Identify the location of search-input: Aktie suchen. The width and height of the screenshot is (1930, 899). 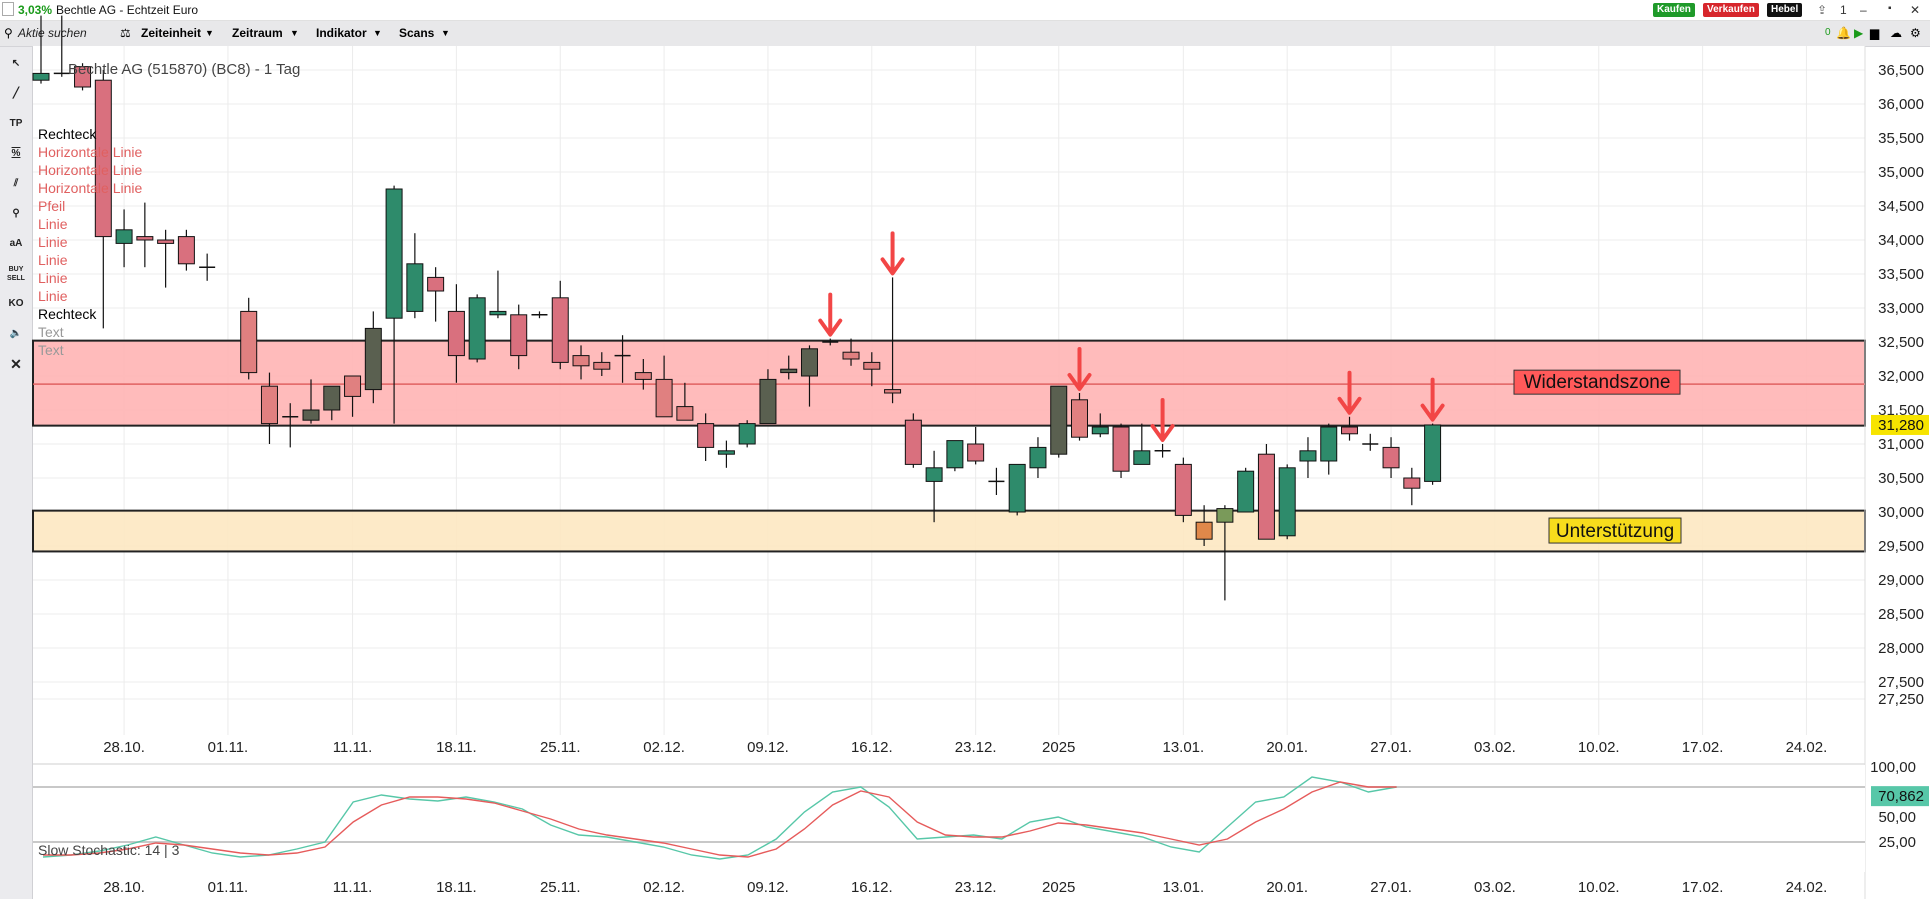
(52, 33).